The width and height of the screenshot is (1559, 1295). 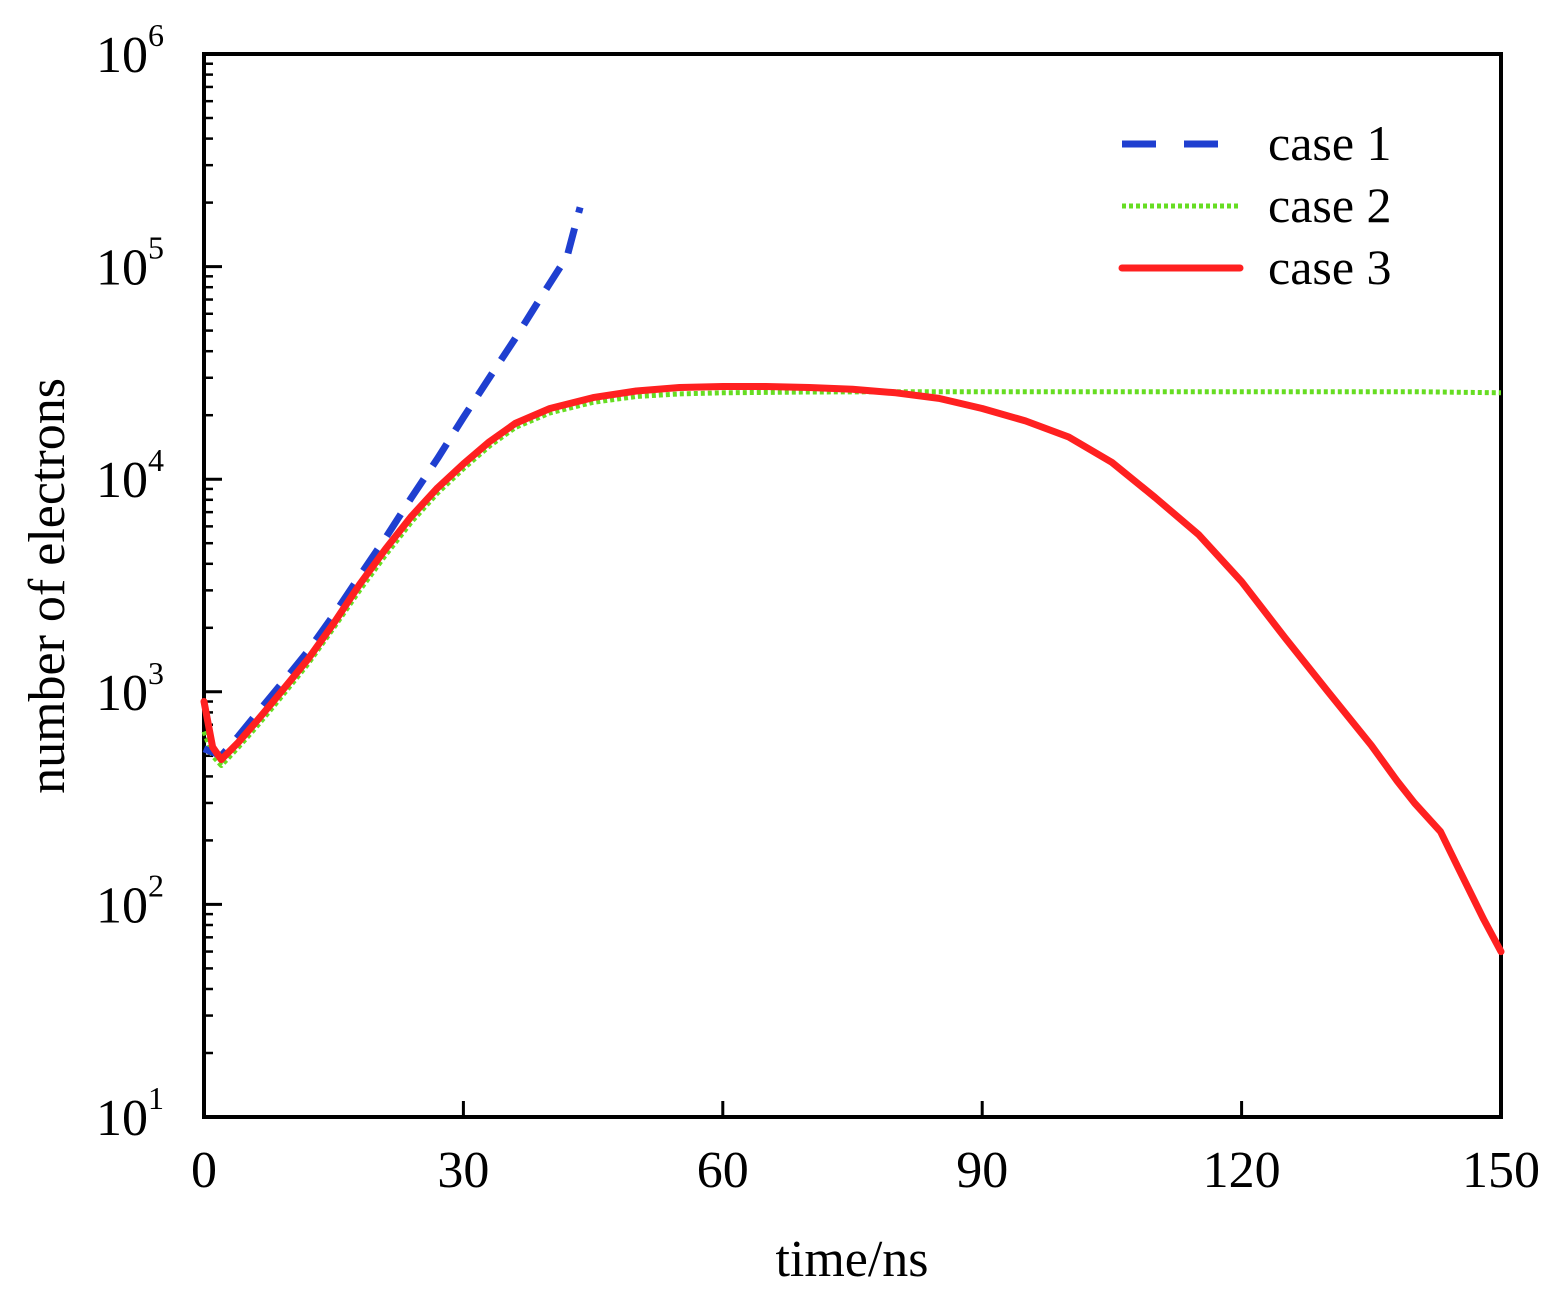 I want to click on y-tick-label: 10⁴, so click(x=130, y=475).